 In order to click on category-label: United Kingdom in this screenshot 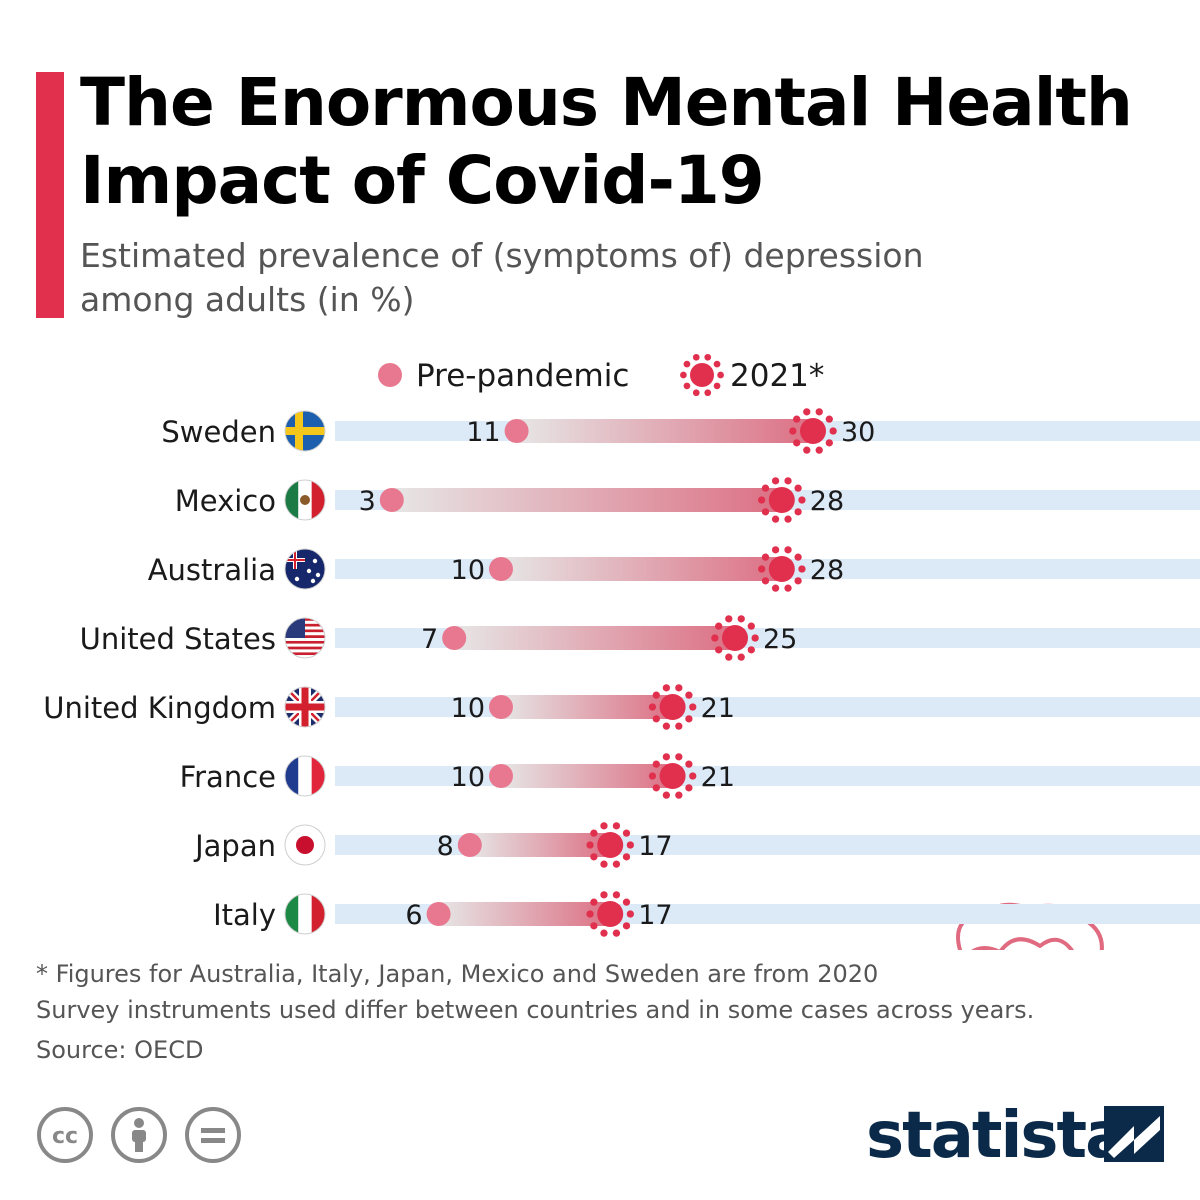, I will do `click(159, 708)`.